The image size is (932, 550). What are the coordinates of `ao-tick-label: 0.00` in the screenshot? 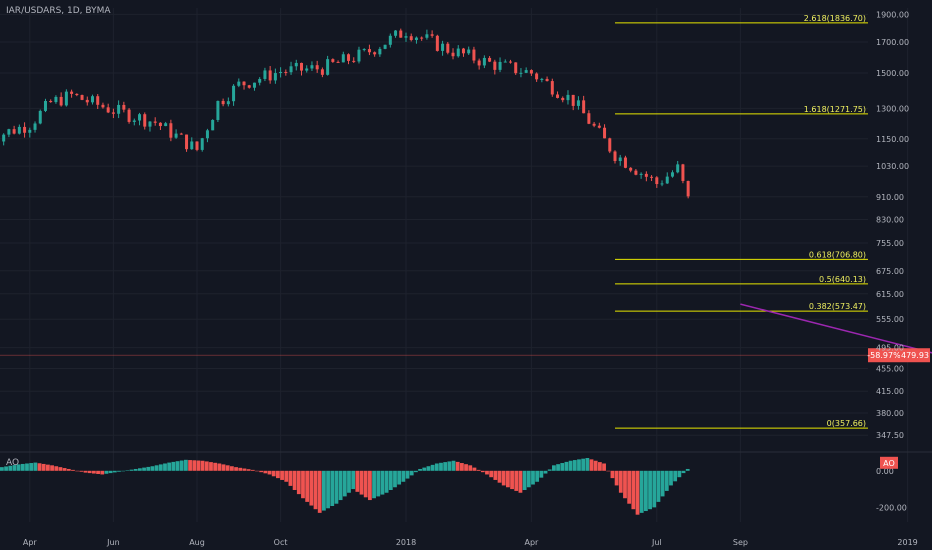 It's located at (885, 471).